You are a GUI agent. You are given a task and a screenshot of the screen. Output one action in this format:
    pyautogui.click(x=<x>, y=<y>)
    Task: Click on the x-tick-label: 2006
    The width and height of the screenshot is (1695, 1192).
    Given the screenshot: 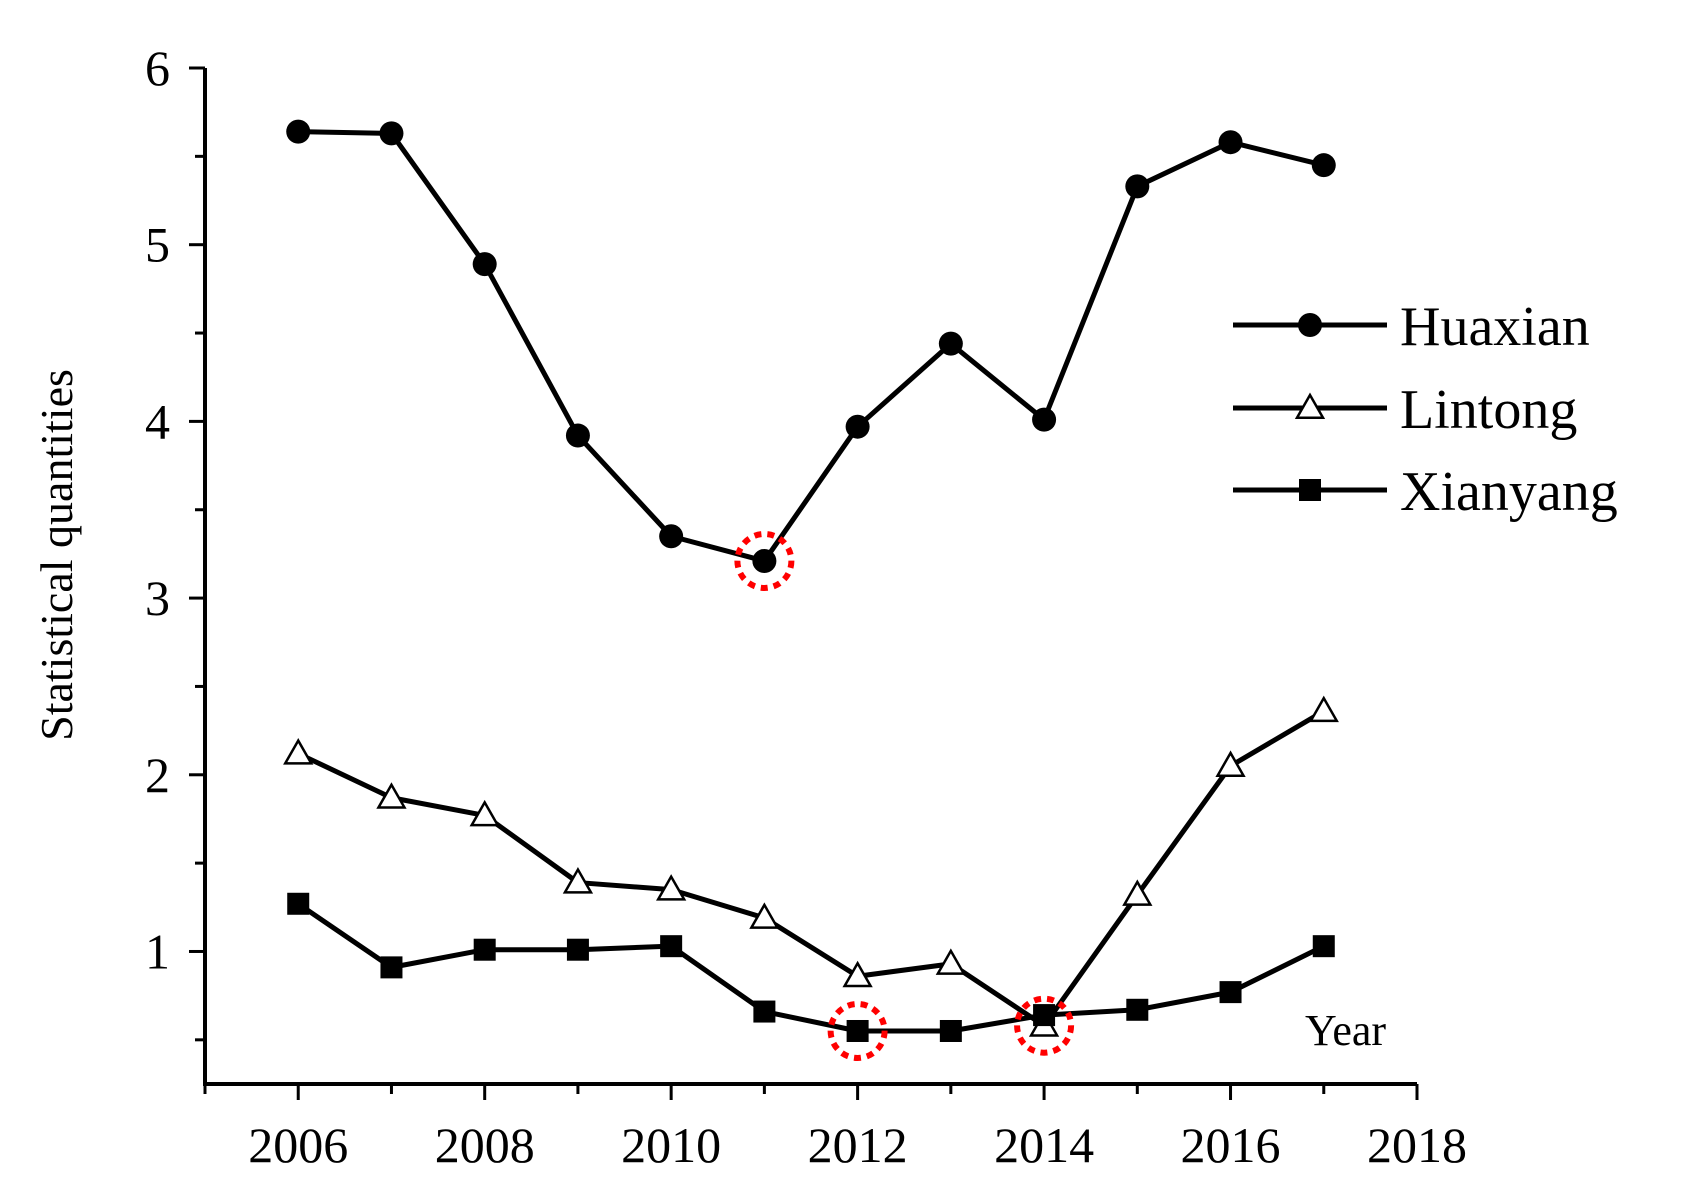 What is the action you would take?
    pyautogui.click(x=298, y=1145)
    